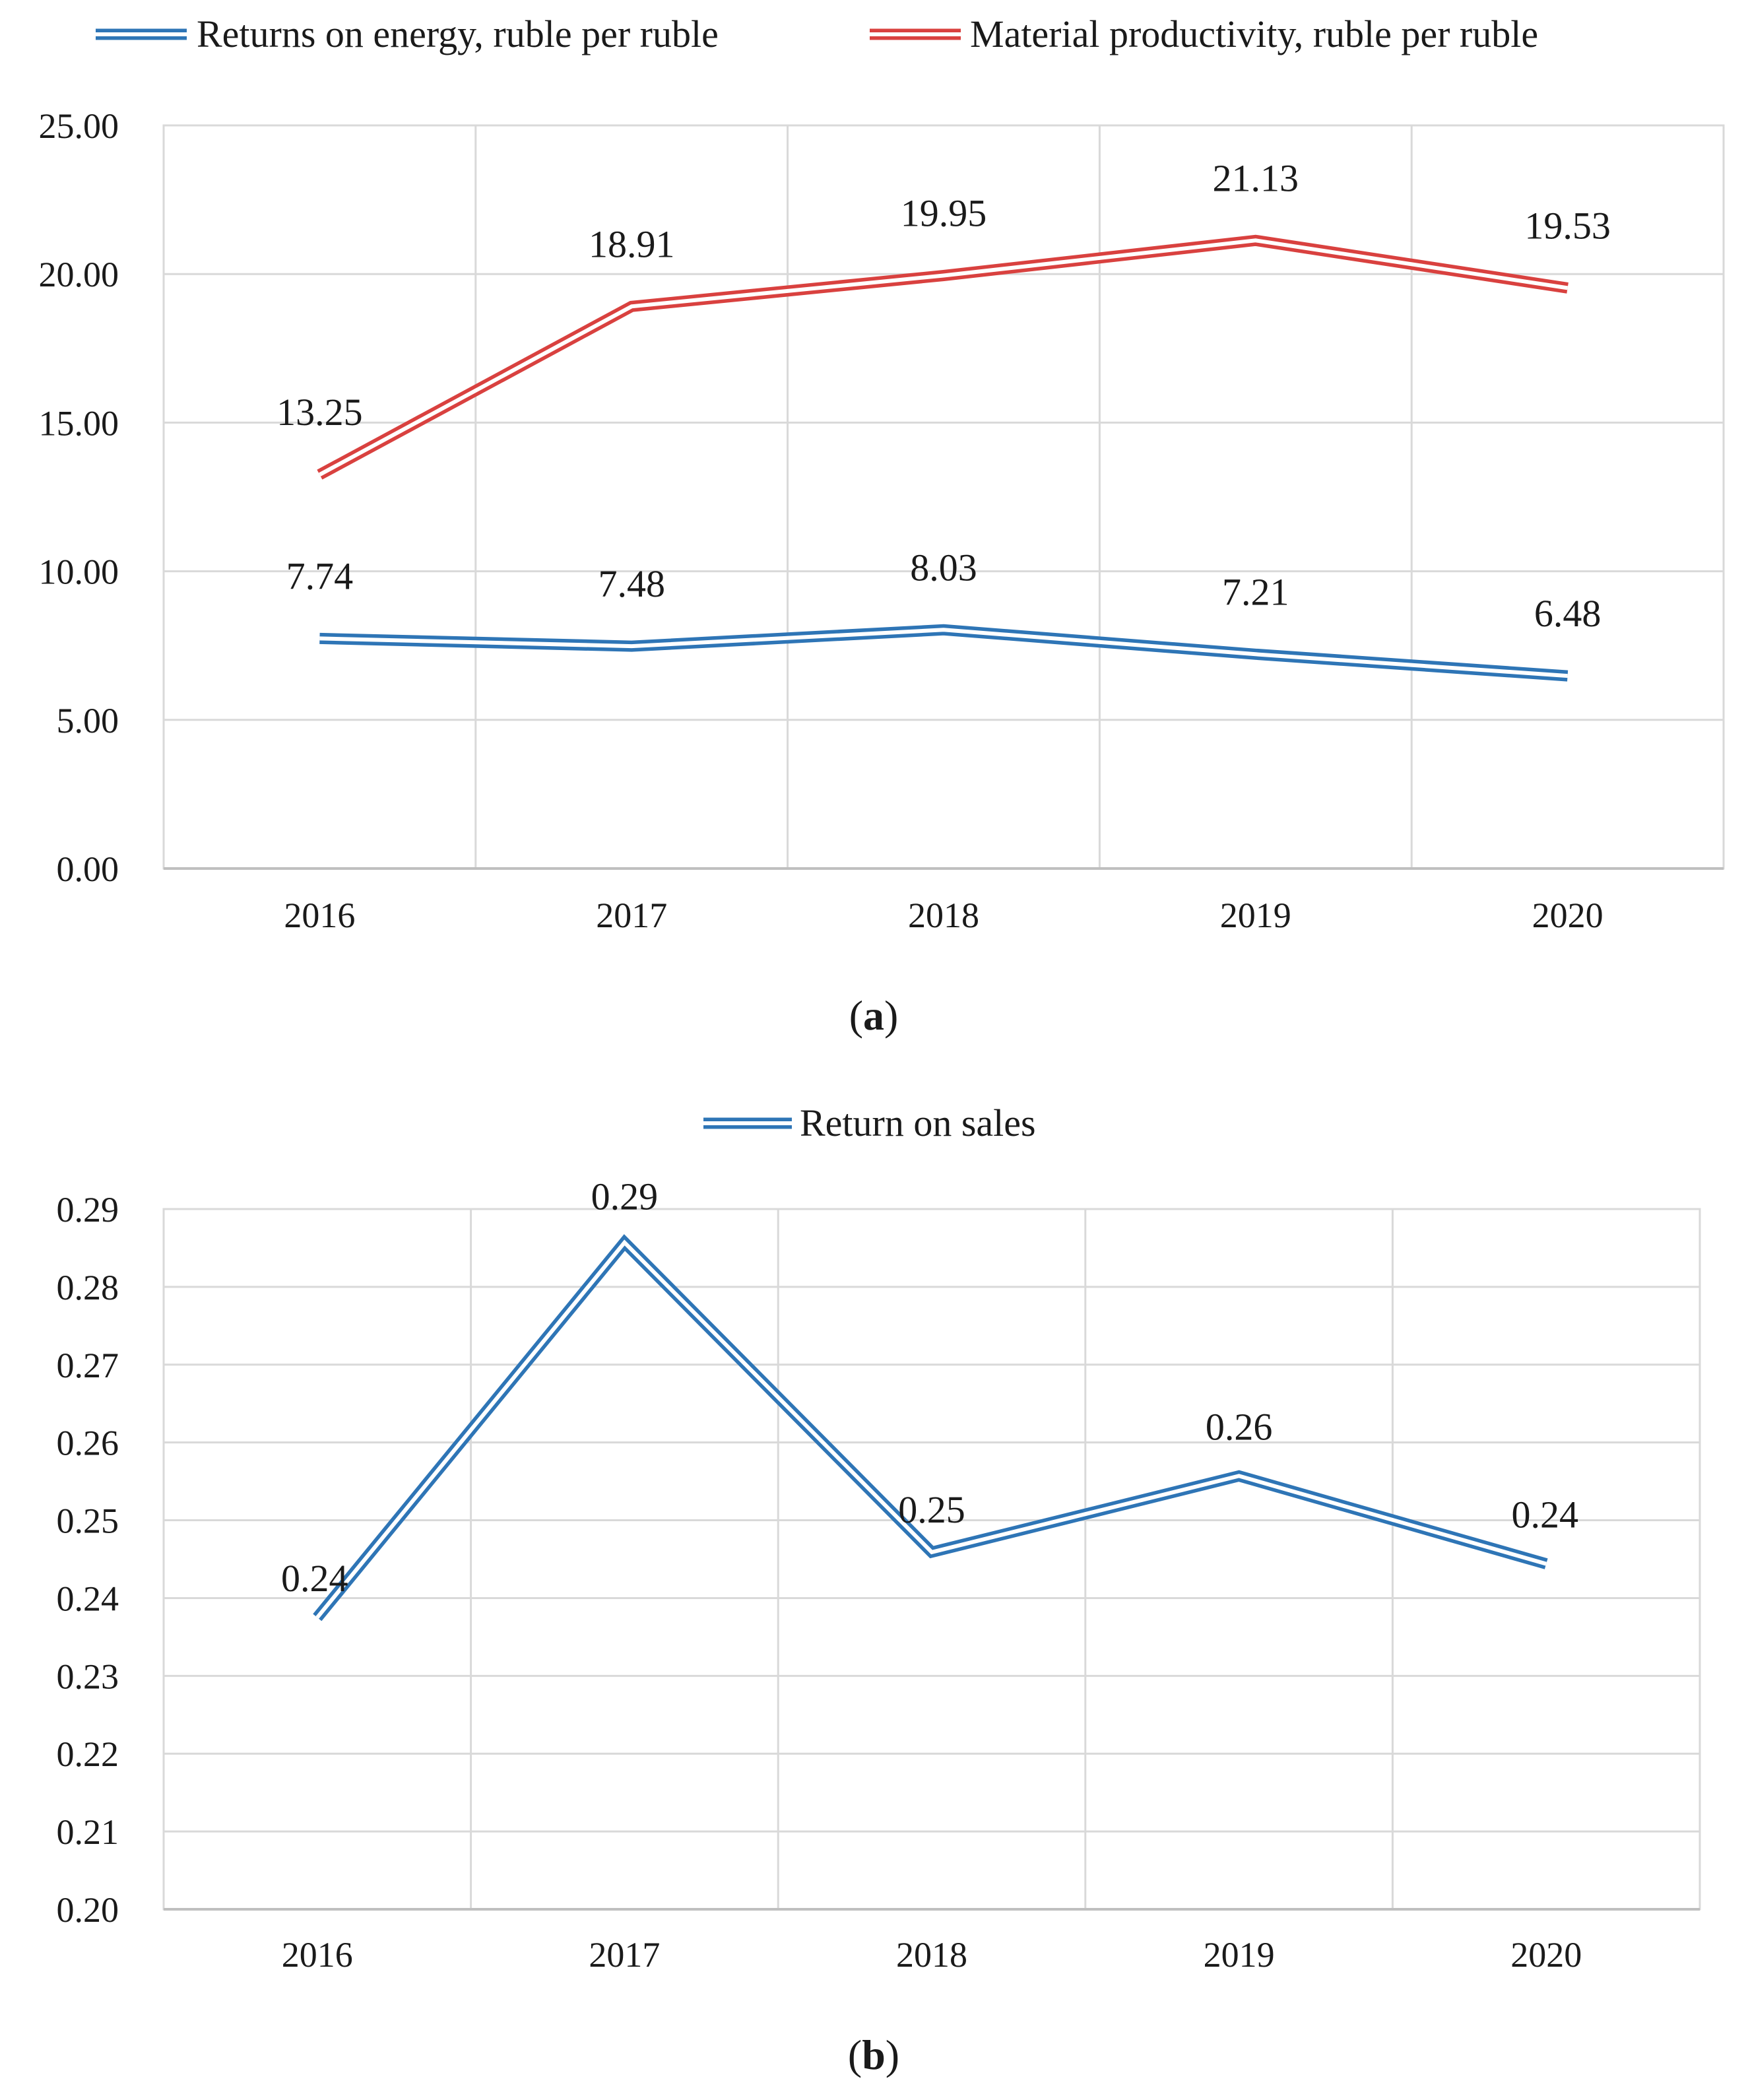  I want to click on y-tick-label: 20.00, so click(79, 274).